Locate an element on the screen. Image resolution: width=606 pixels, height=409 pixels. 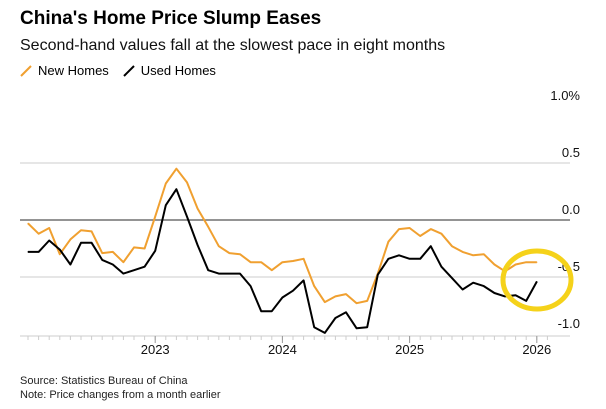
x-tick-label: 2023 is located at coordinates (155, 349).